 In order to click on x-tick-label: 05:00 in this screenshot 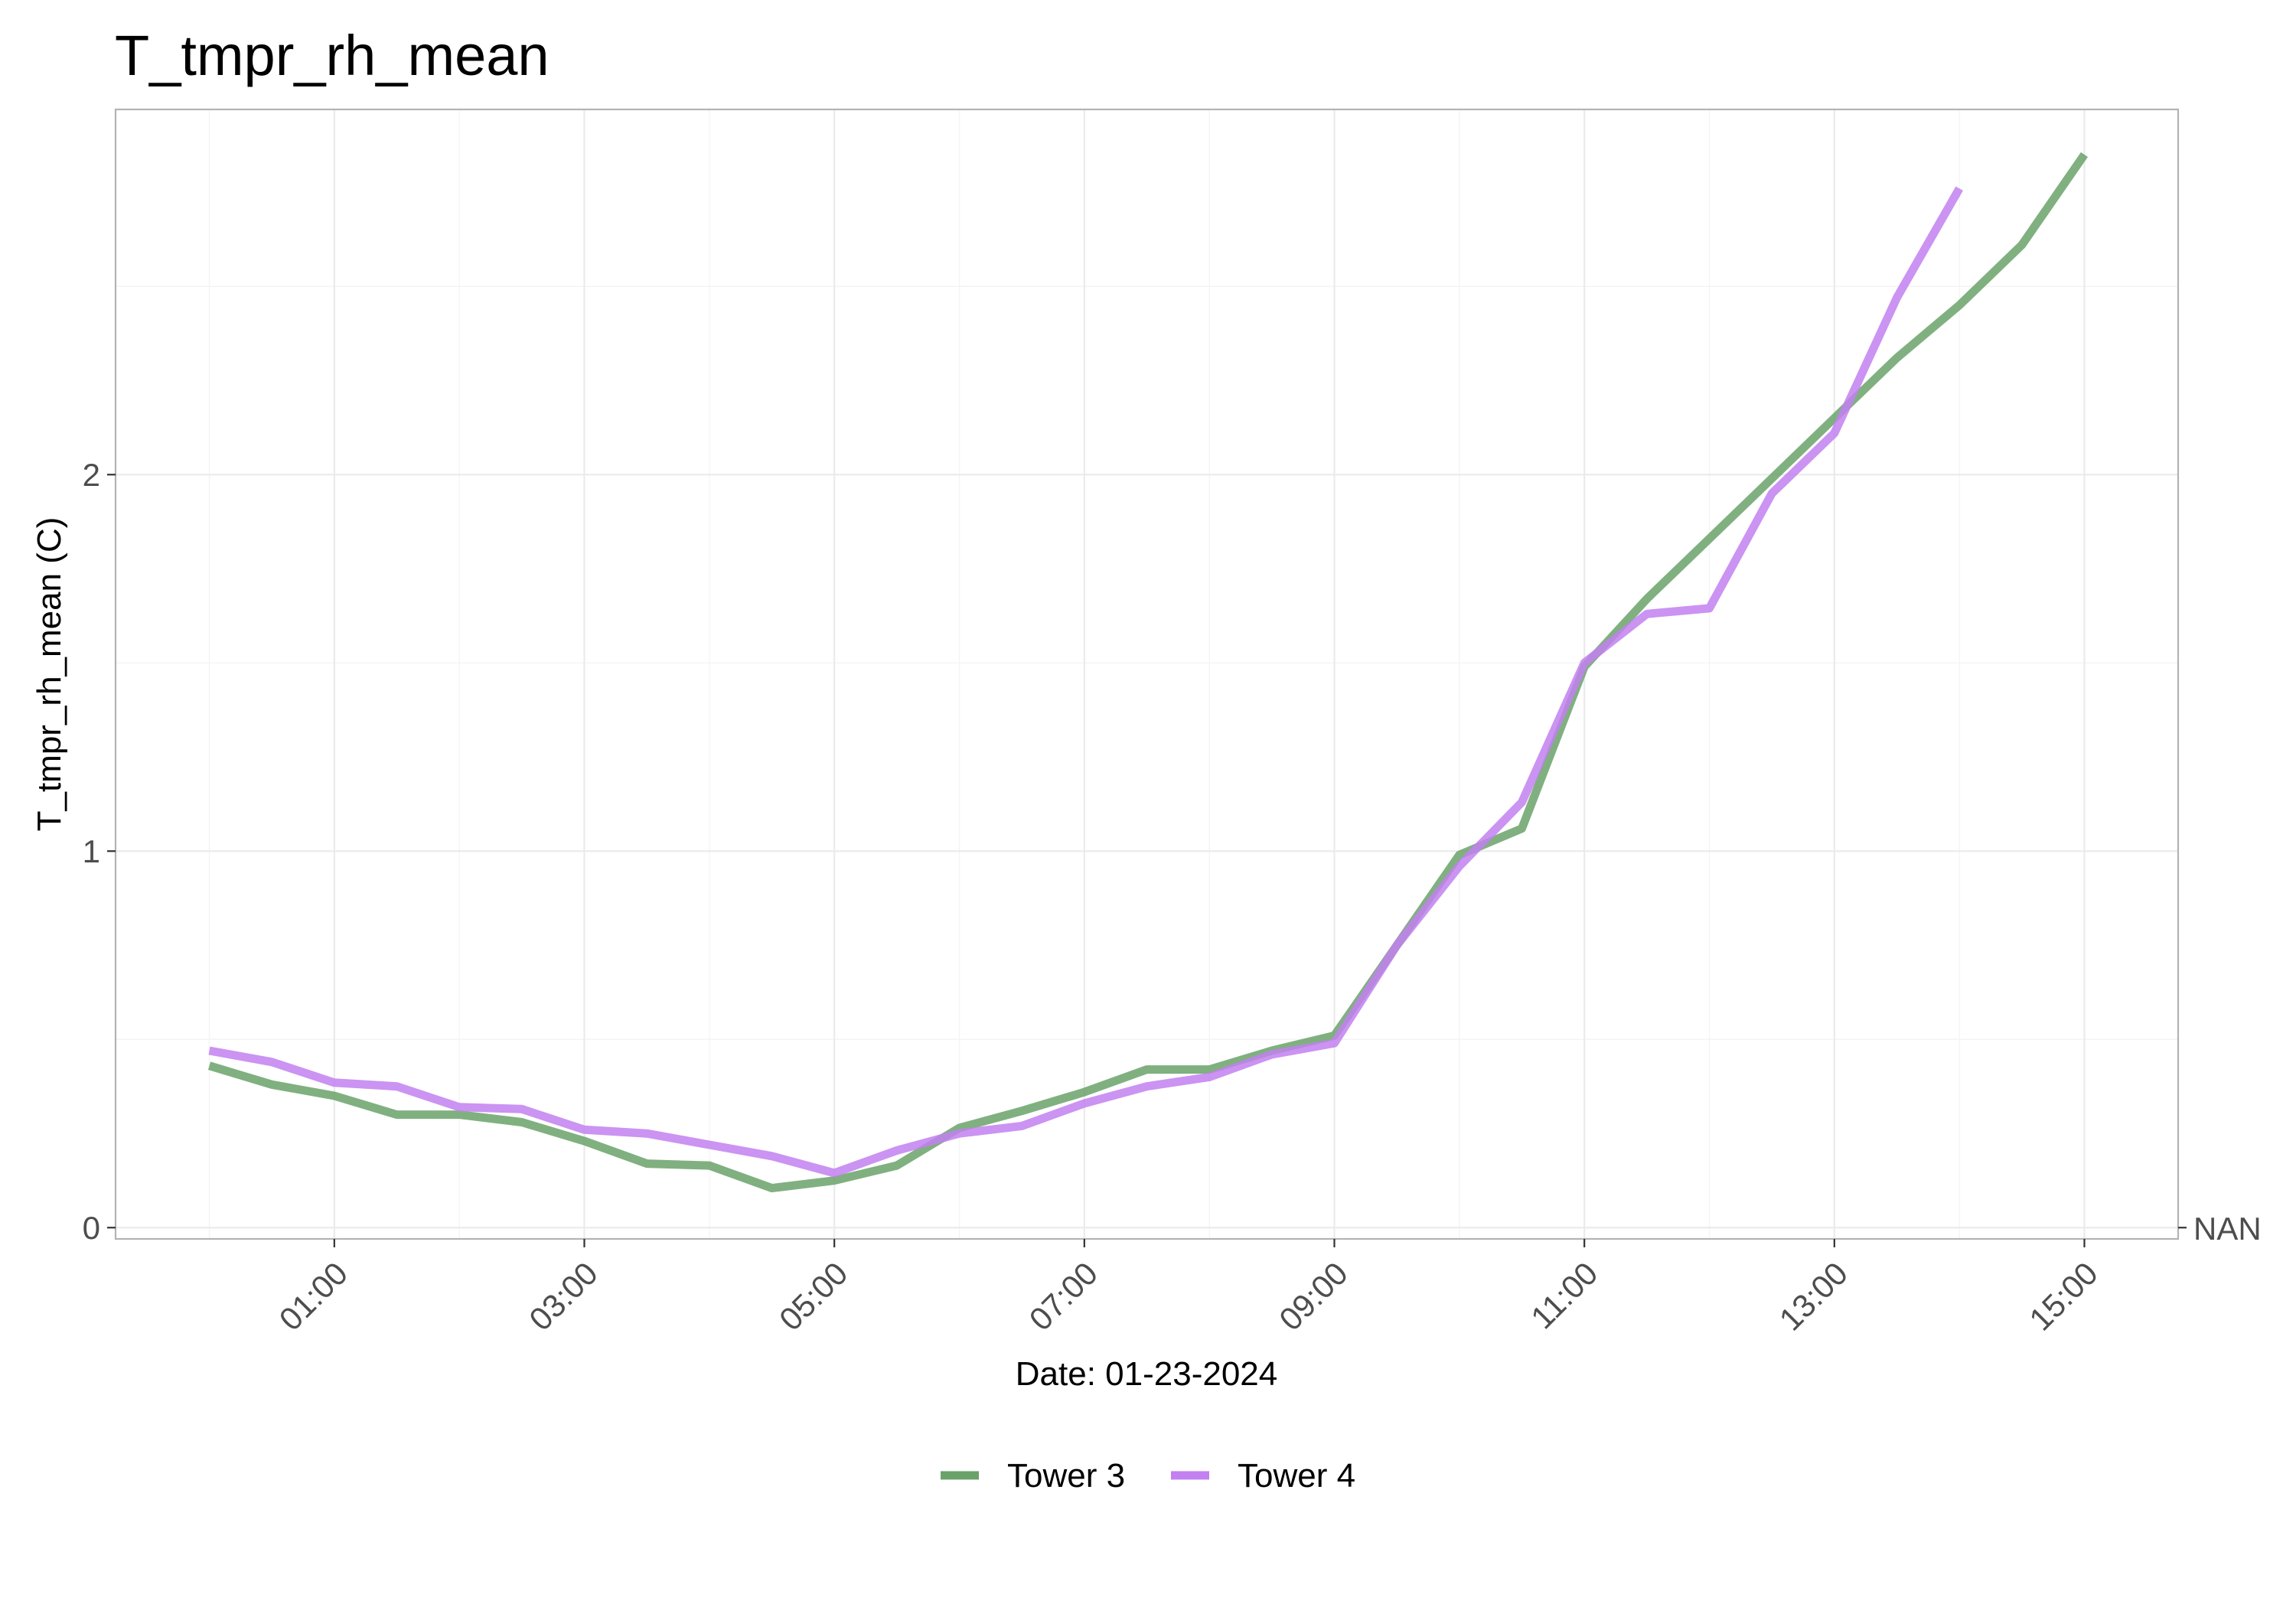, I will do `click(813, 1296)`.